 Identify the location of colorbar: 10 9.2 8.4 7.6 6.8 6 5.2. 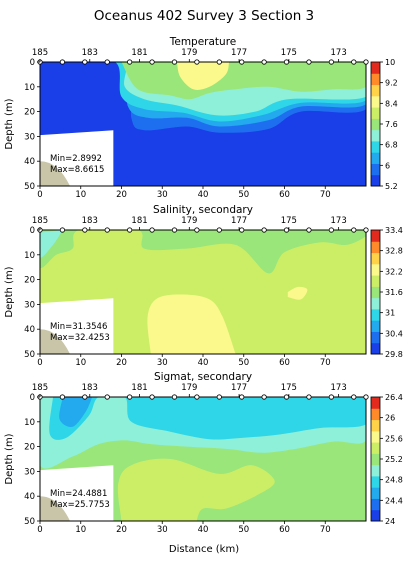
(384, 124).